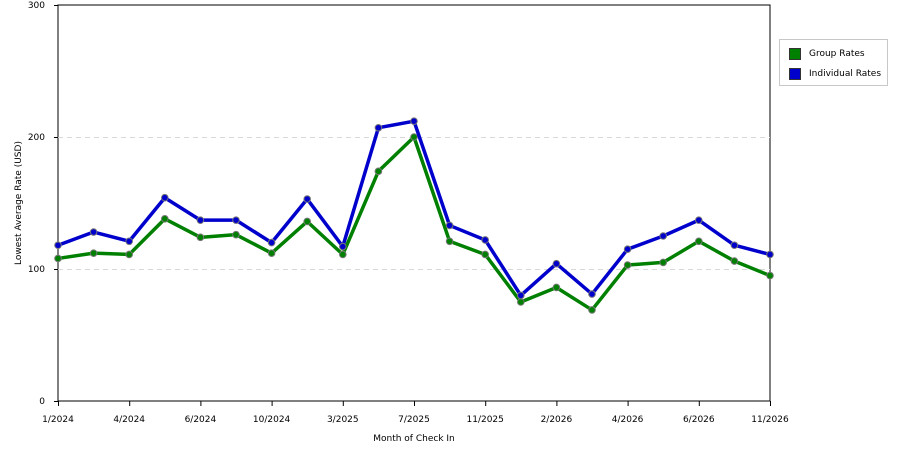  What do you see at coordinates (837, 54) in the screenshot?
I see `legend-label-group: Group Rates` at bounding box center [837, 54].